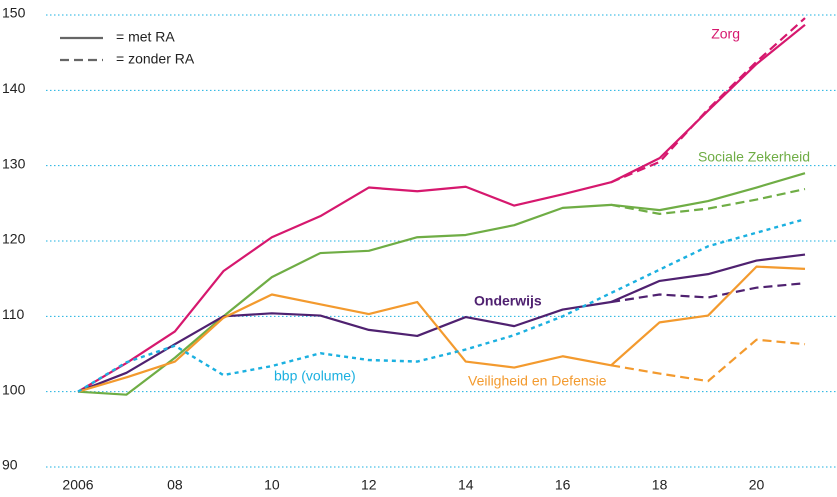  Describe the element at coordinates (369, 485) in the screenshot. I see `x-tick-label: 12` at that location.